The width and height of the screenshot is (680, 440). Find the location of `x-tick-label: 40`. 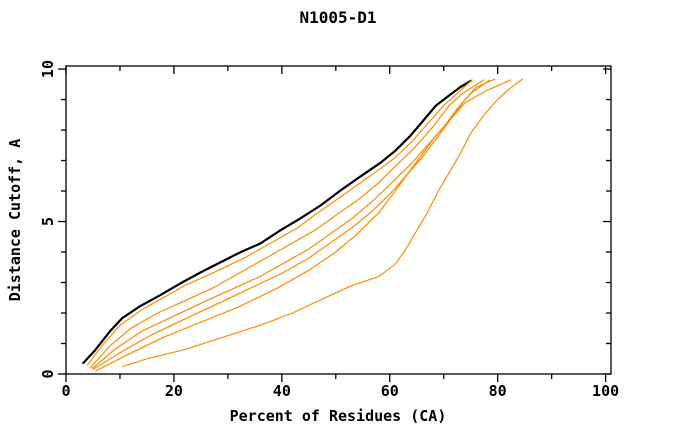

x-tick-label: 40 is located at coordinates (282, 391).